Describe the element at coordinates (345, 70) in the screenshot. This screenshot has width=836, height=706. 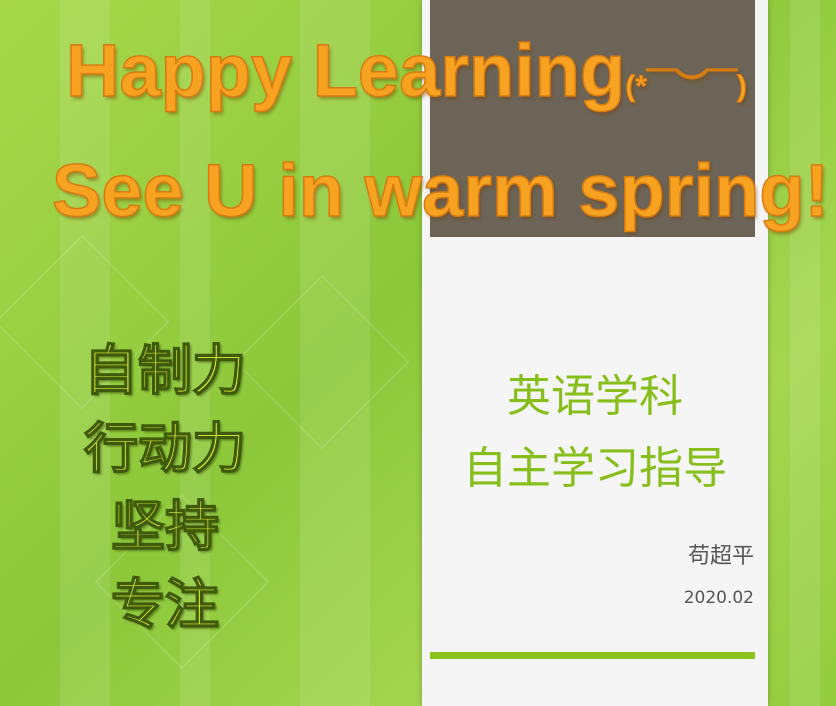
I see `title-text: Happy Learning` at that location.